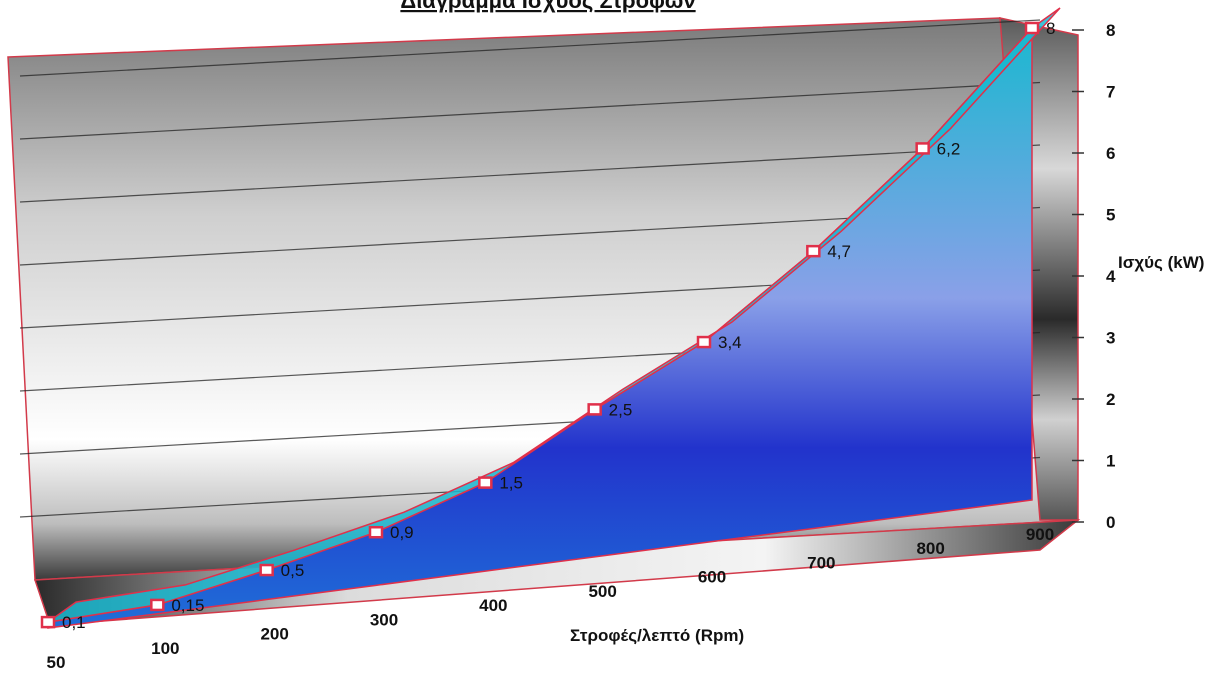 Image resolution: width=1229 pixels, height=690 pixels. I want to click on x-tick-label: 300, so click(384, 619).